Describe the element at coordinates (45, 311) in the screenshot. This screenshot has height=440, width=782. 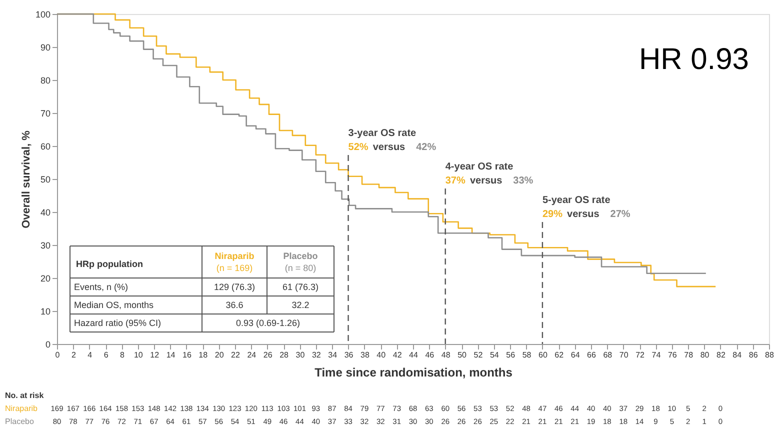
I see `y-tick-label: 10` at that location.